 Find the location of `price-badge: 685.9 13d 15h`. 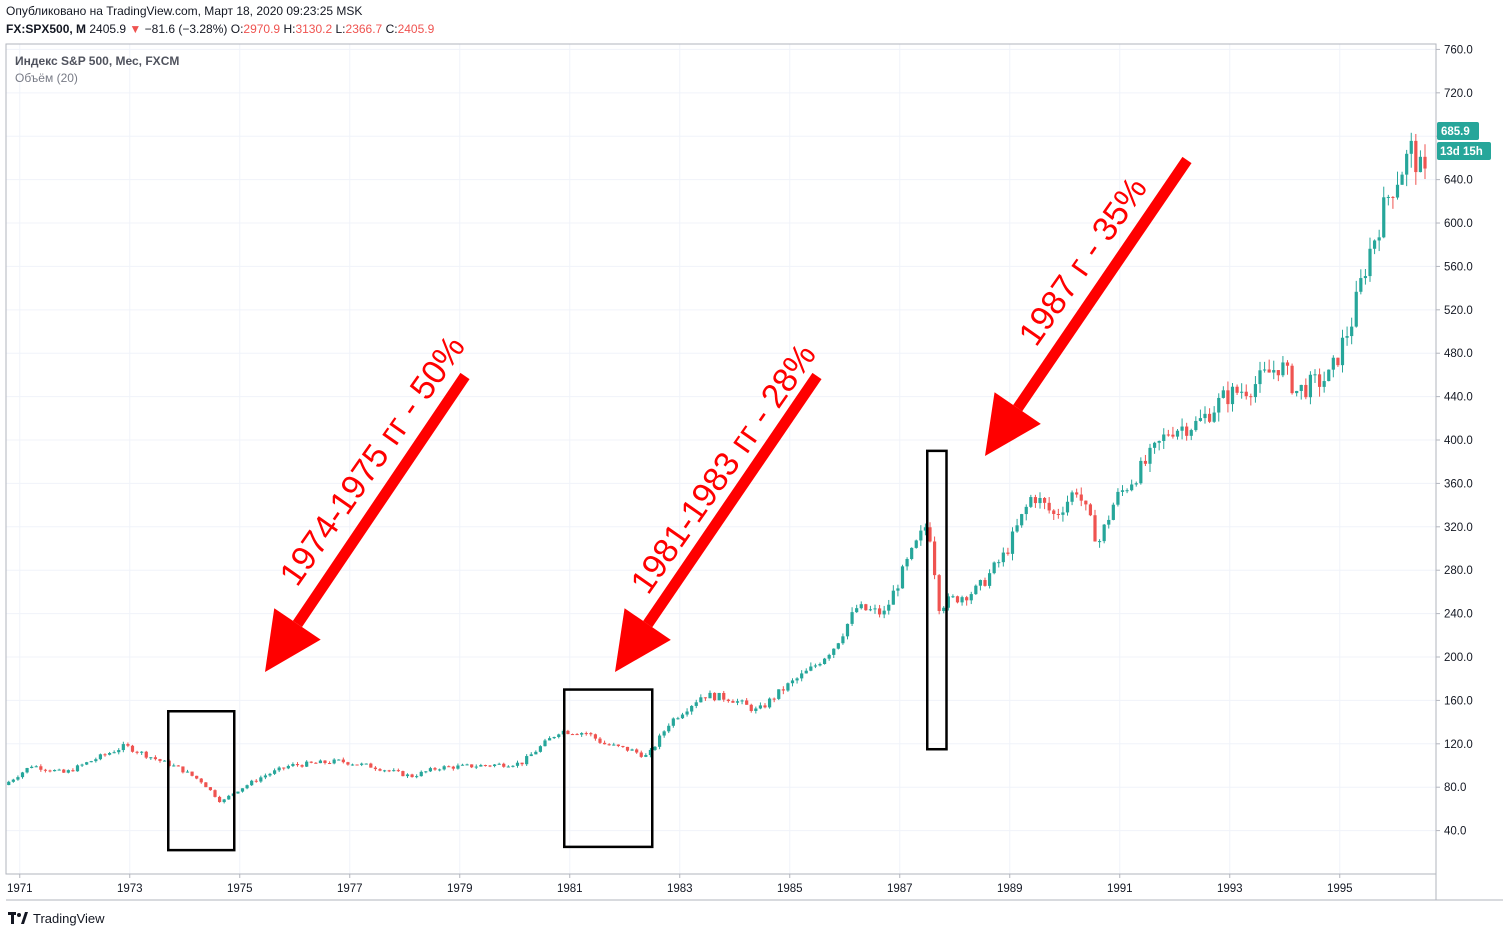

price-badge: 685.9 13d 15h is located at coordinates (1464, 141).